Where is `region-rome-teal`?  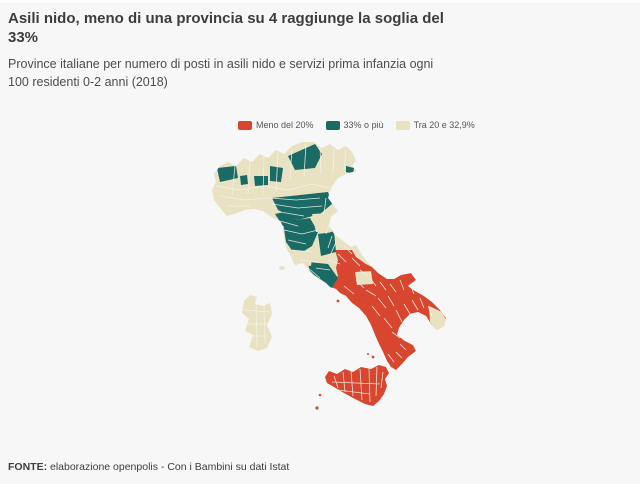
region-rome-teal is located at coordinates (323, 275).